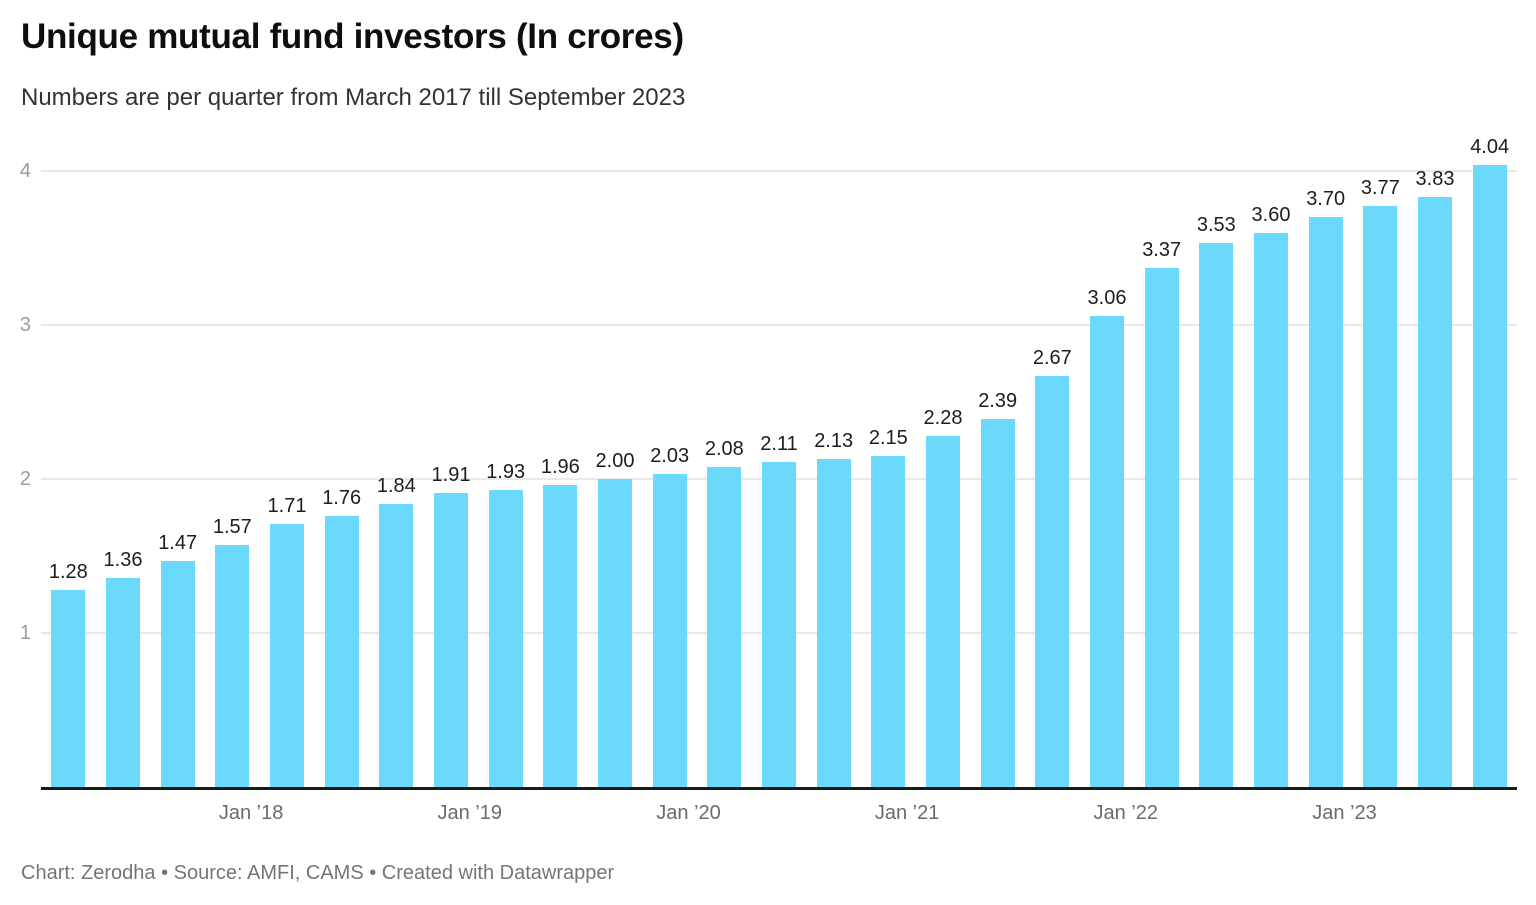 This screenshot has width=1536, height=905. Describe the element at coordinates (178, 543) in the screenshot. I see `bar-value-label: 1.47` at that location.